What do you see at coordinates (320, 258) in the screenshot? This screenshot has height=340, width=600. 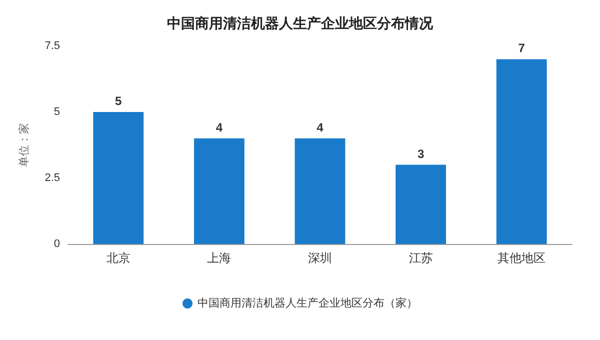 I see `x-tick-label: 深圳` at bounding box center [320, 258].